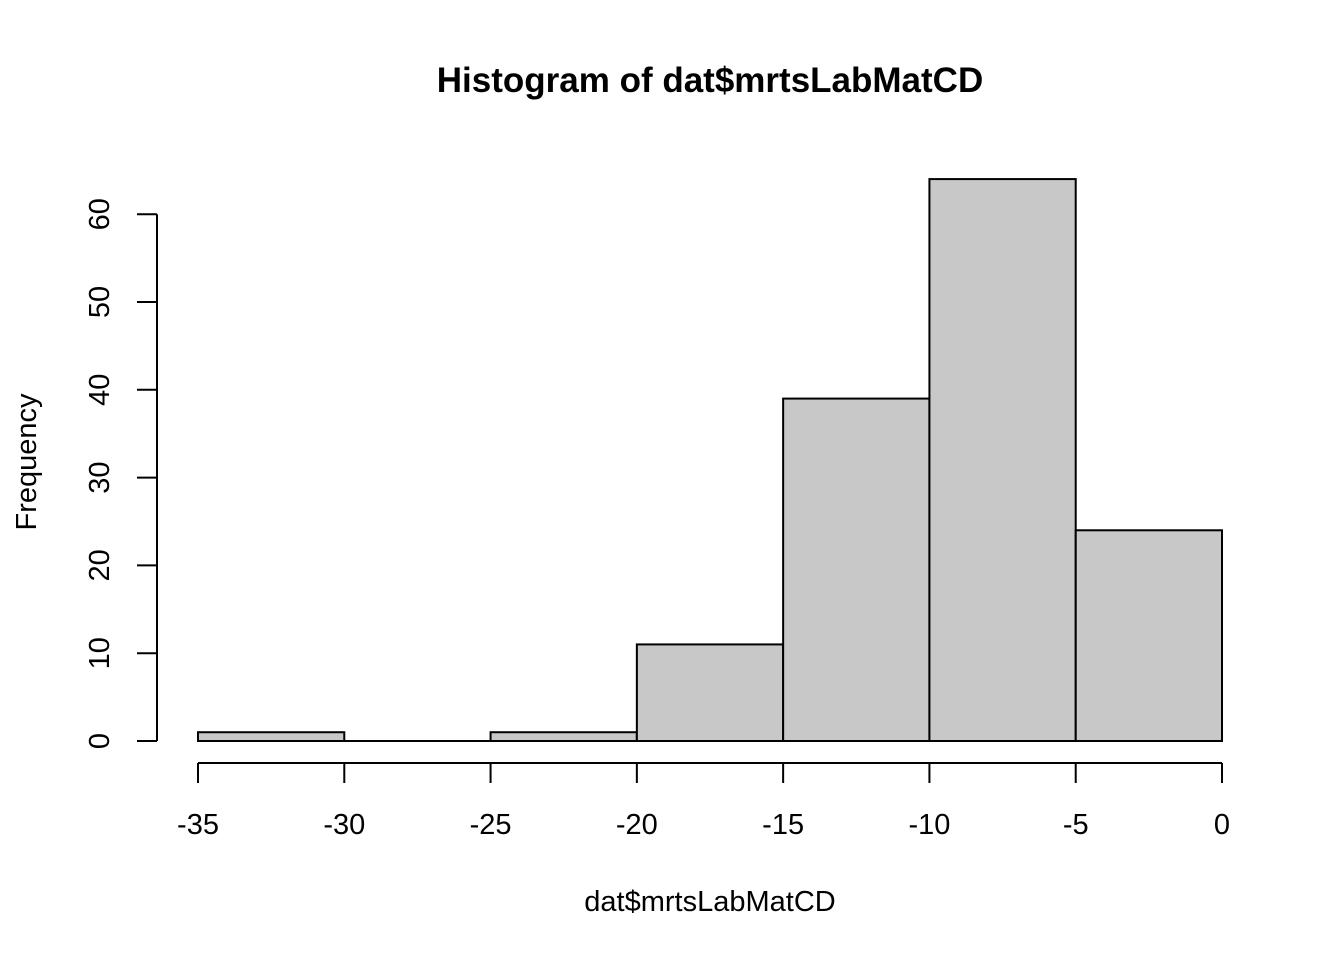  Describe the element at coordinates (100, 565) in the screenshot. I see `y-tick-label: 20` at that location.